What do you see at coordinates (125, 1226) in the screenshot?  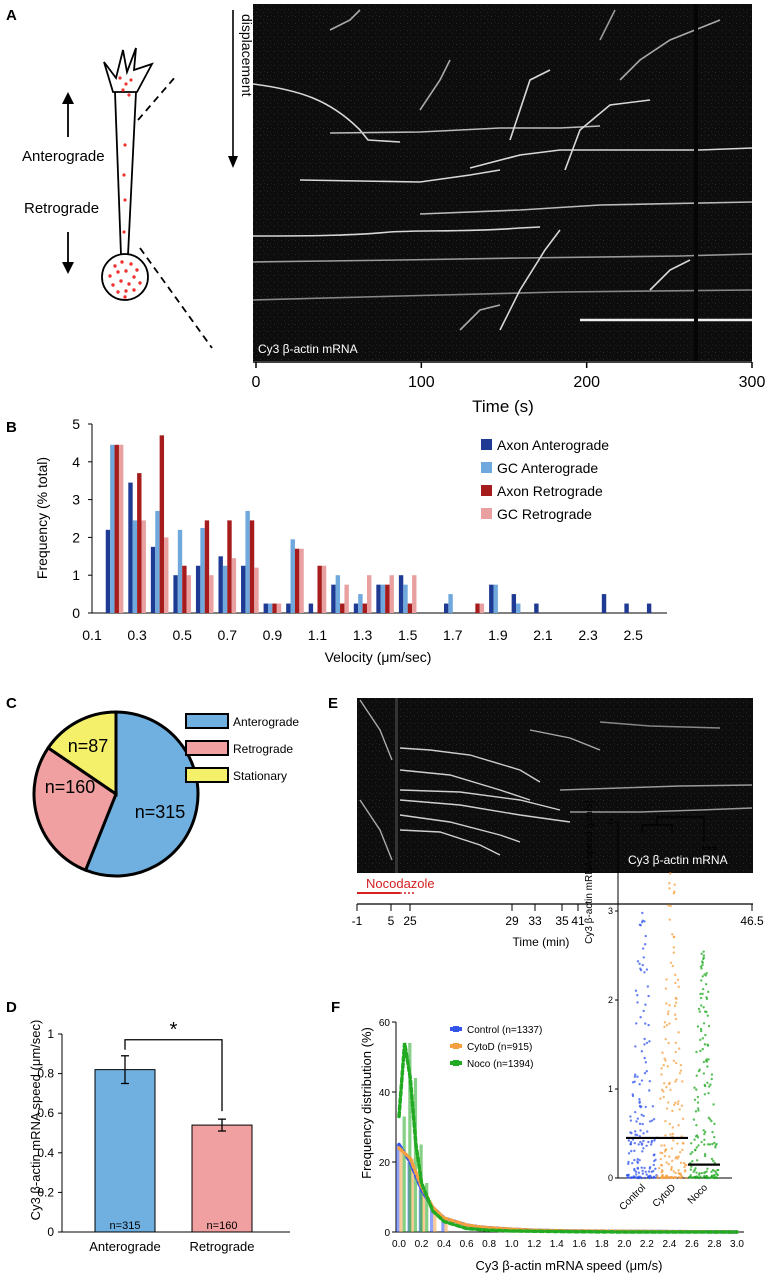 I see `d-n-label: n=315` at bounding box center [125, 1226].